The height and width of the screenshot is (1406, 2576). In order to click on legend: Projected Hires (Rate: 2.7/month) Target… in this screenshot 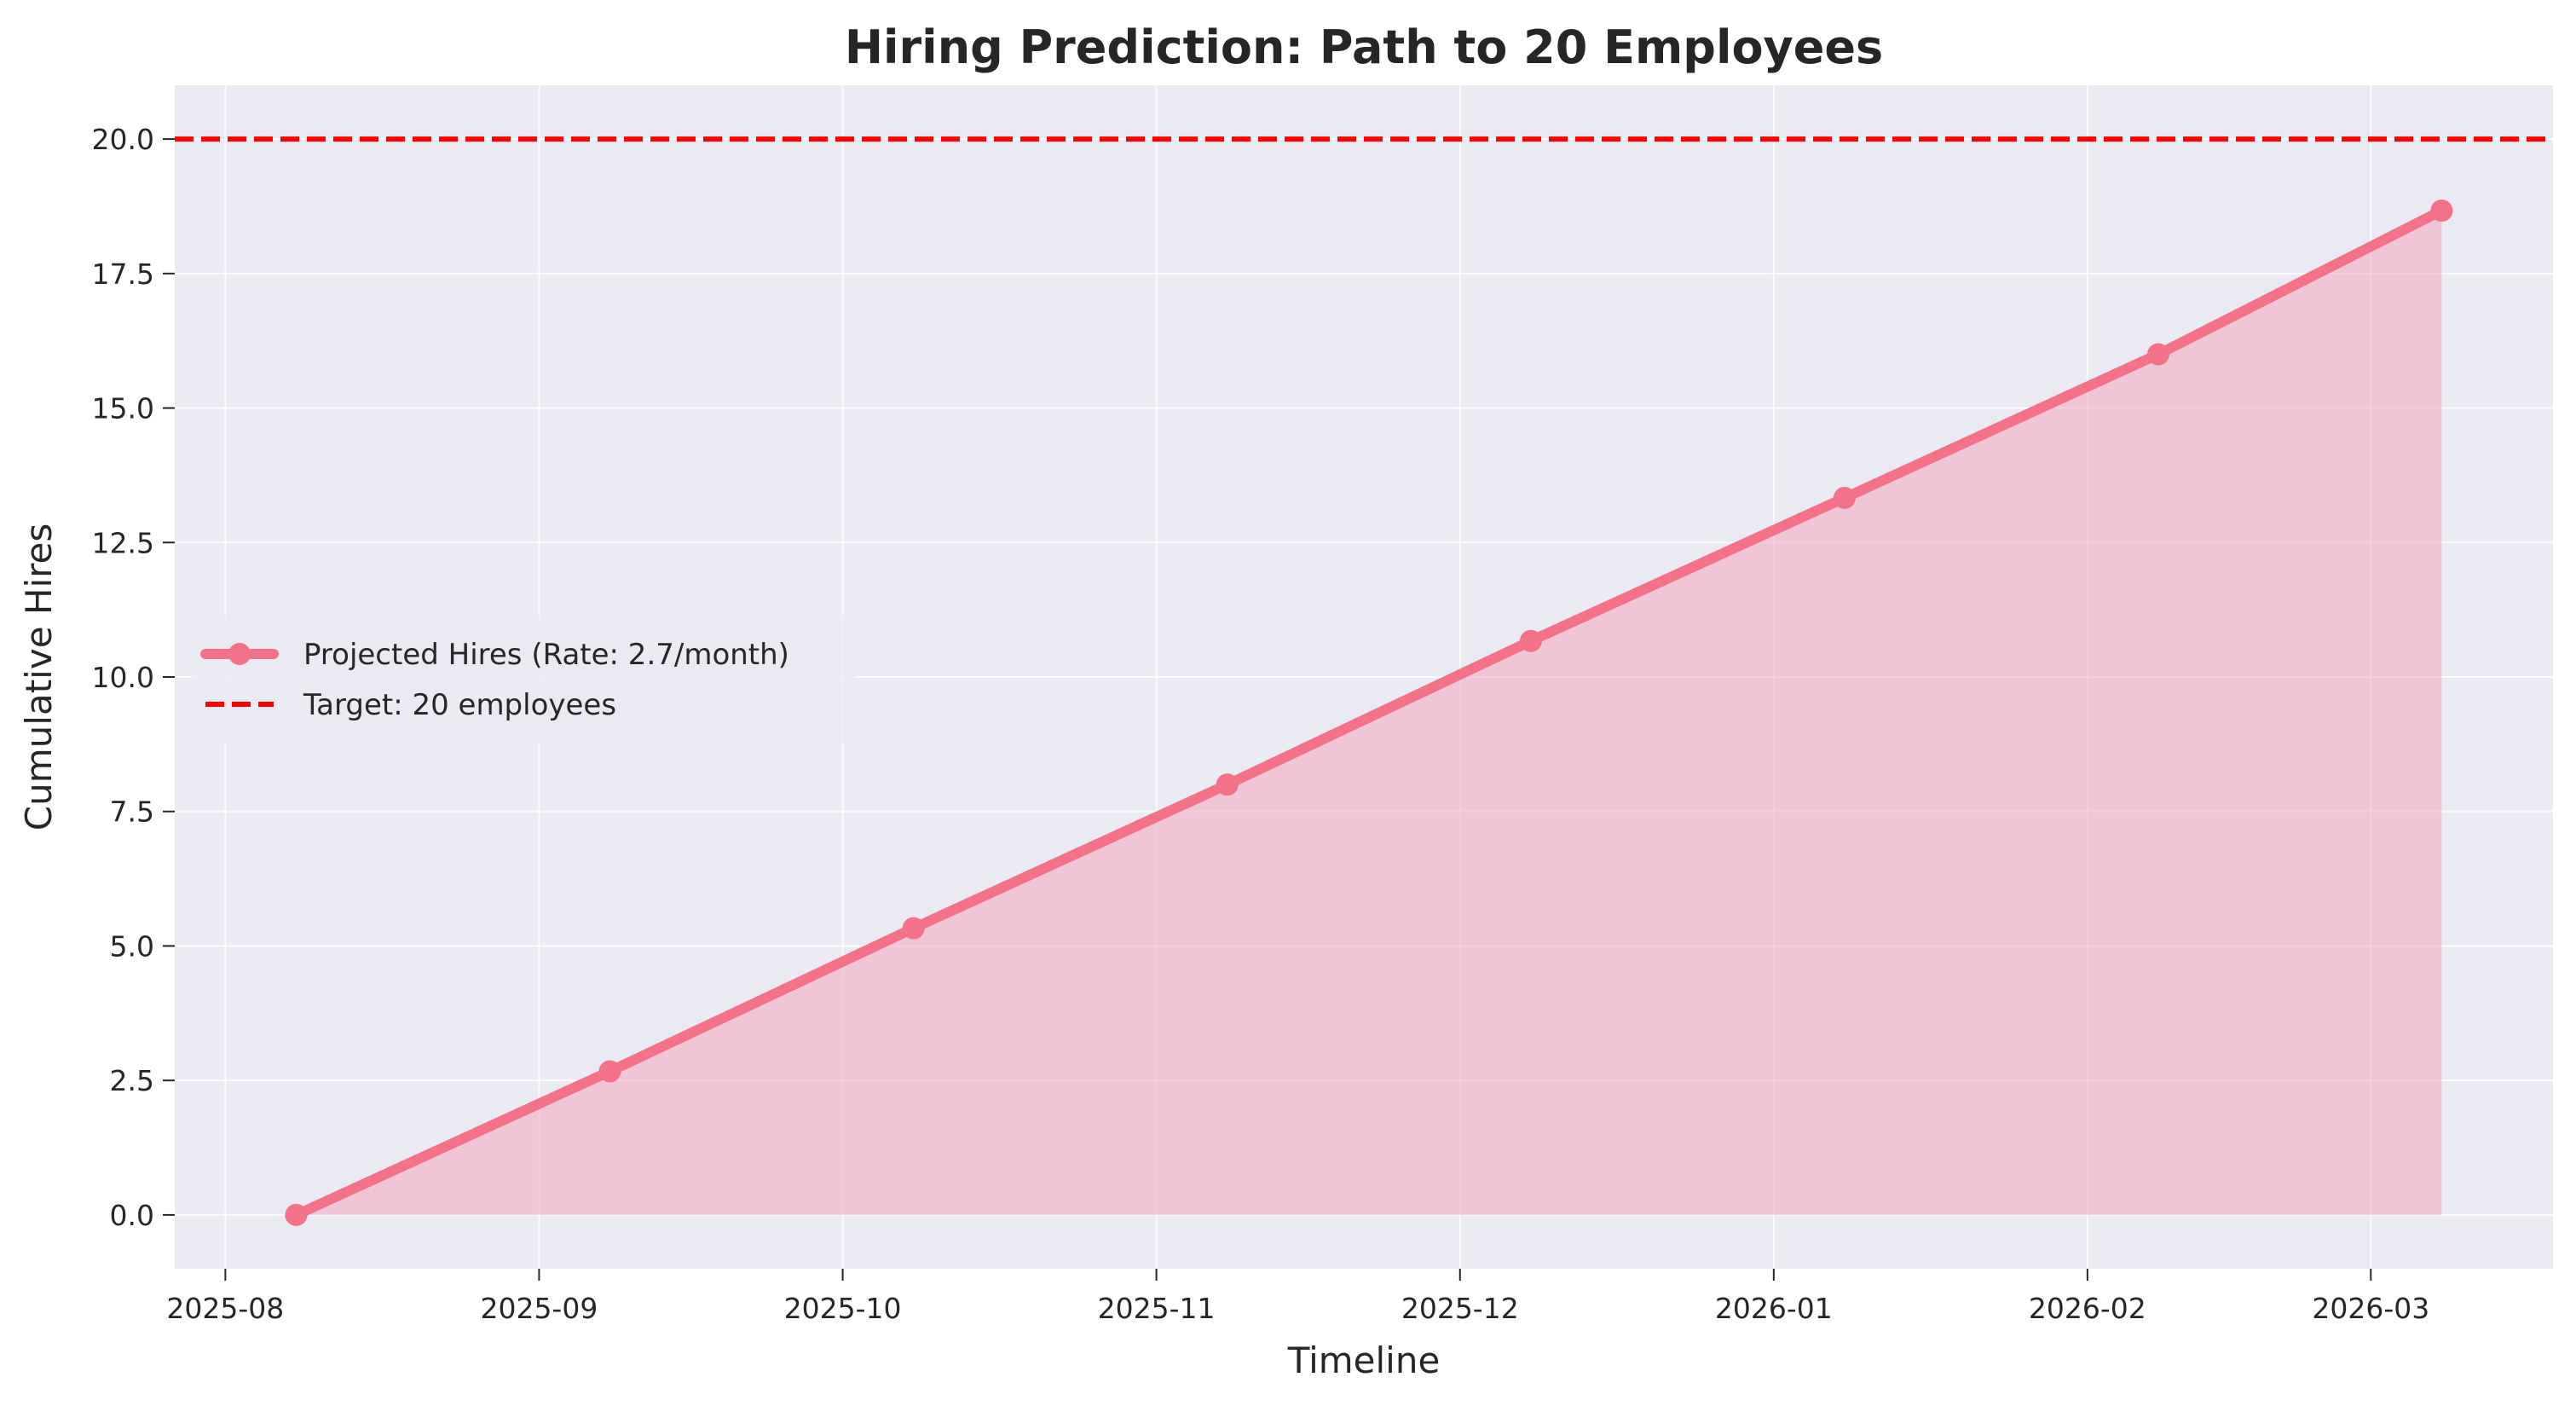, I will do `click(524, 680)`.